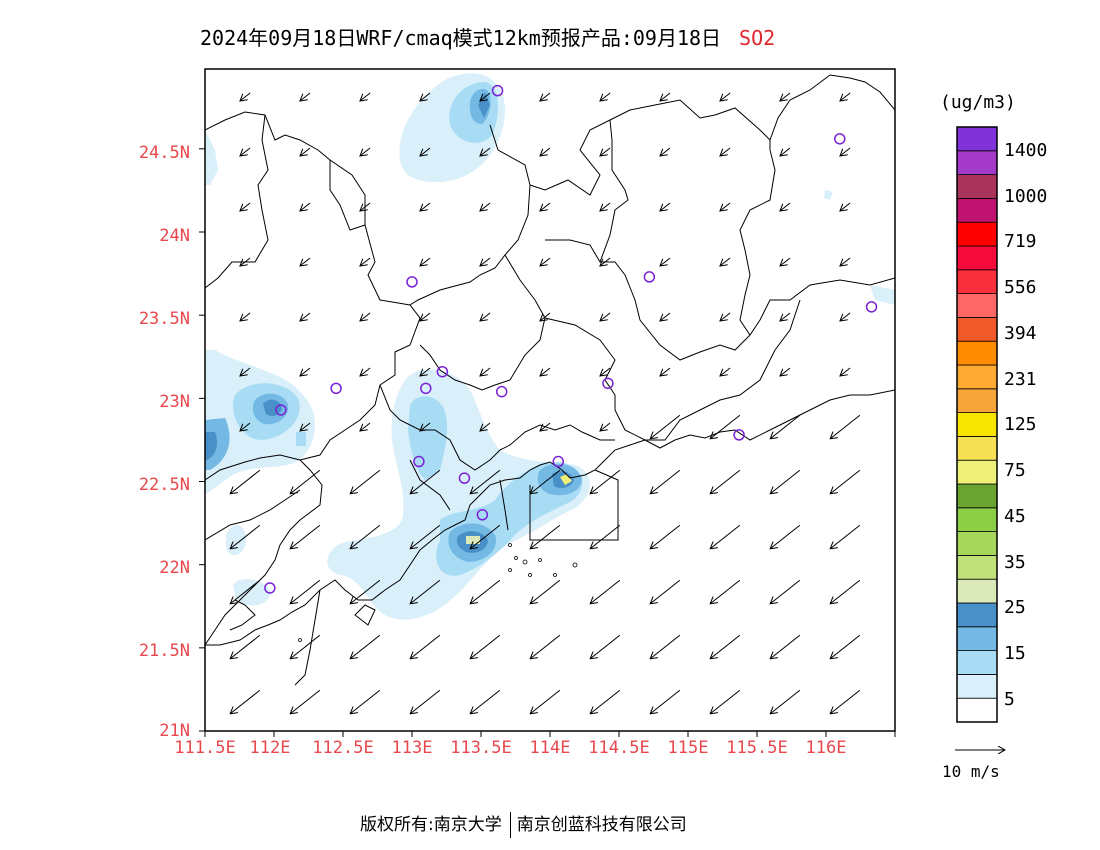 This screenshot has width=1100, height=850. Describe the element at coordinates (601, 825) in the screenshot. I see `footer-company: 南京创蓝科技有限公司` at that location.